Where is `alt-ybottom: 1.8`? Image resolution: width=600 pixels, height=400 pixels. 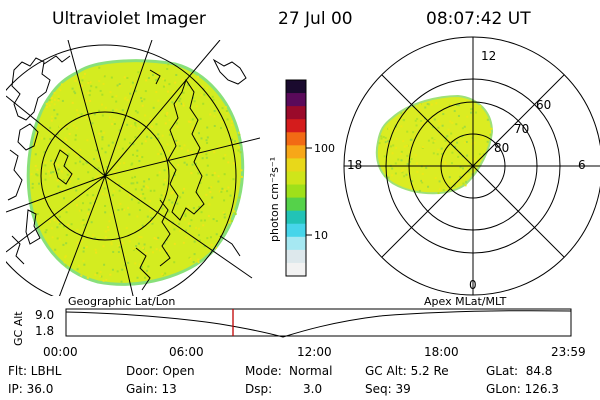 alt-ybottom: 1.8 is located at coordinates (44, 331).